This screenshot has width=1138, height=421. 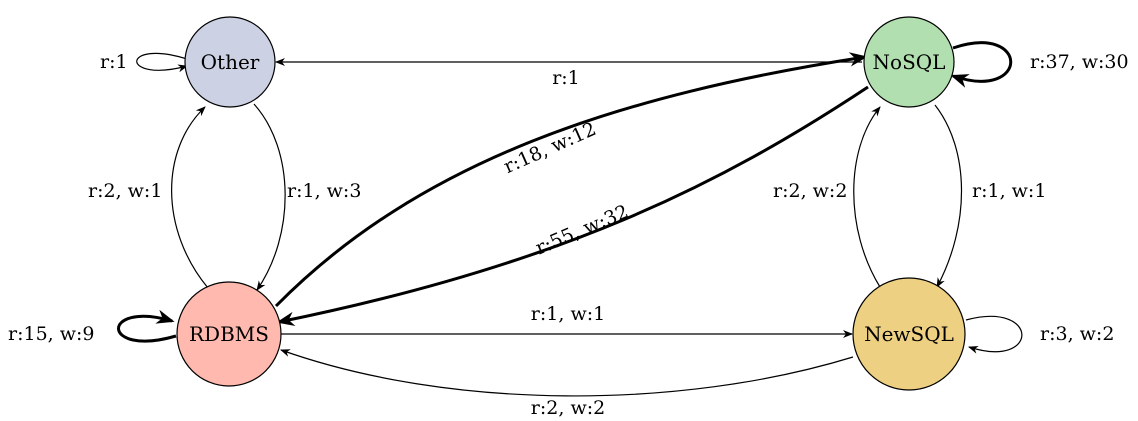 I want to click on node-rdbms-label: RDBMS, so click(x=229, y=334).